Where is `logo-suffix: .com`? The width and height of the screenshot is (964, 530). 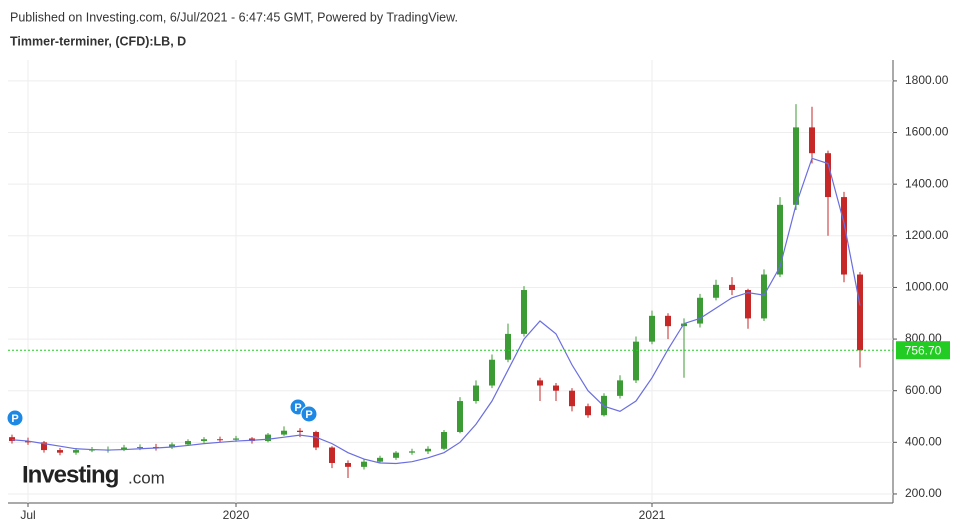 logo-suffix: .com is located at coordinates (146, 477).